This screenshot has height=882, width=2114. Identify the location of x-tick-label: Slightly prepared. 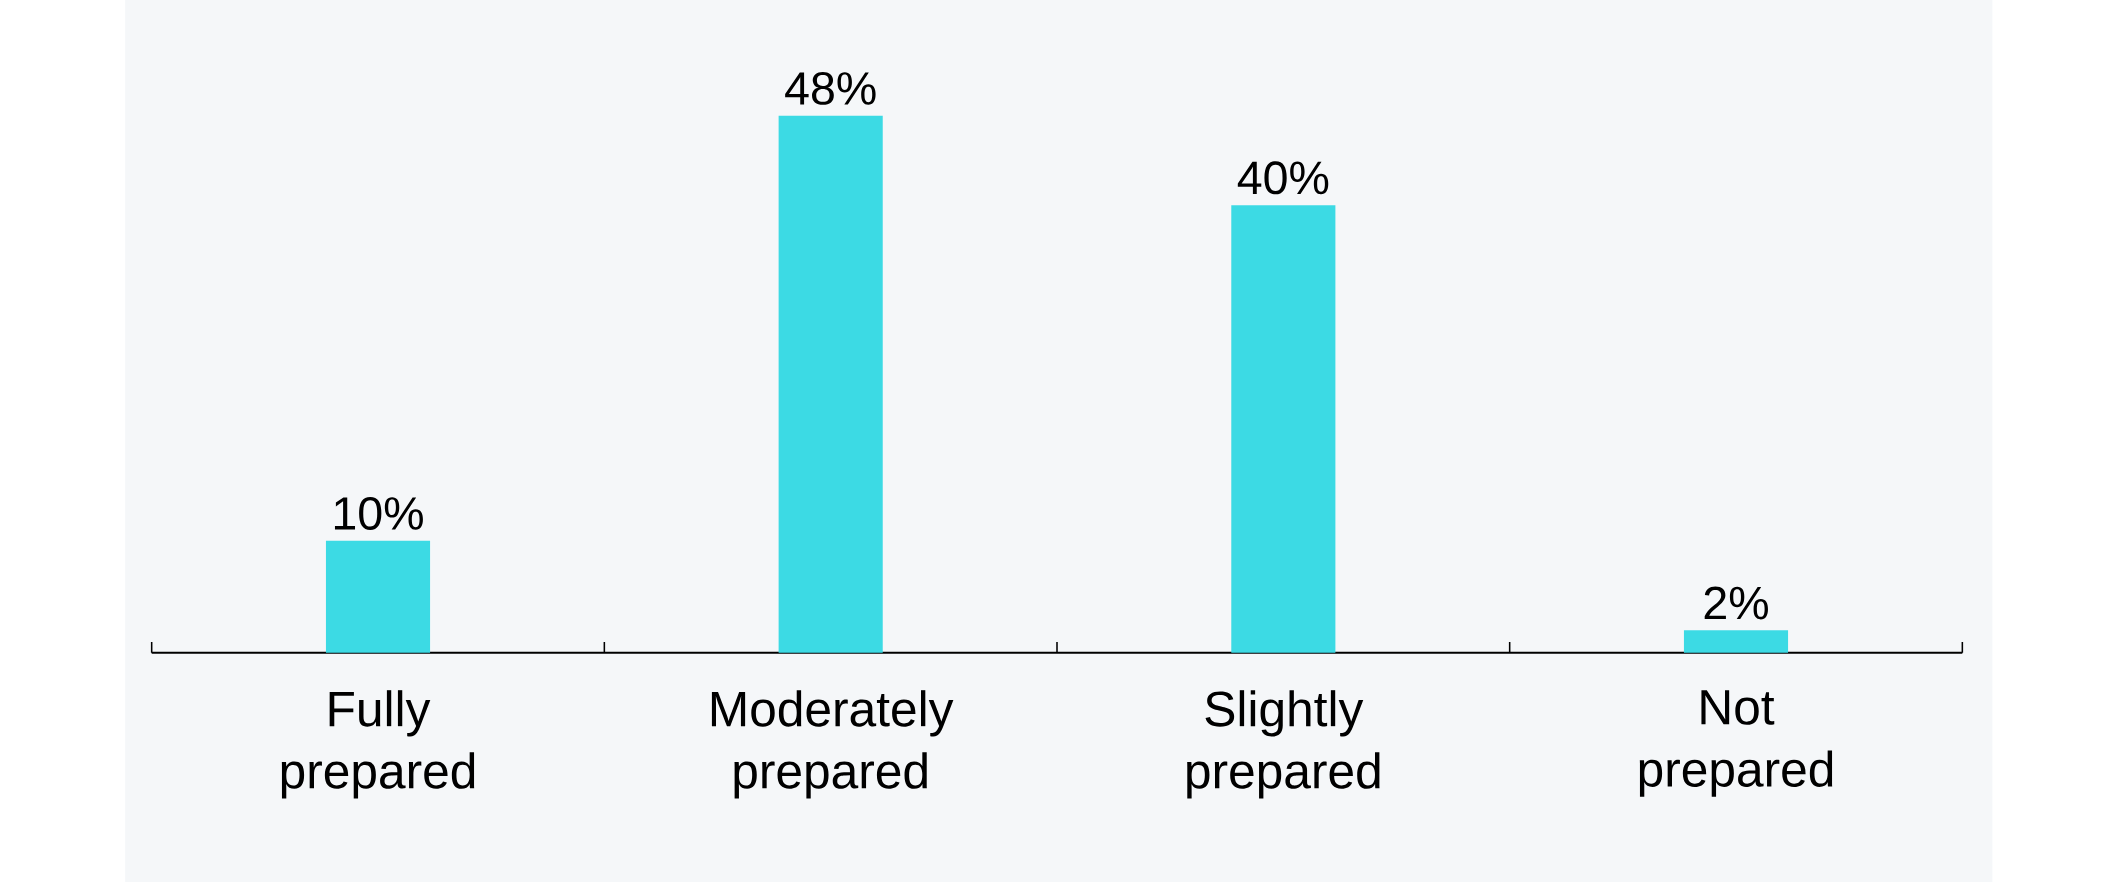
(1283, 744).